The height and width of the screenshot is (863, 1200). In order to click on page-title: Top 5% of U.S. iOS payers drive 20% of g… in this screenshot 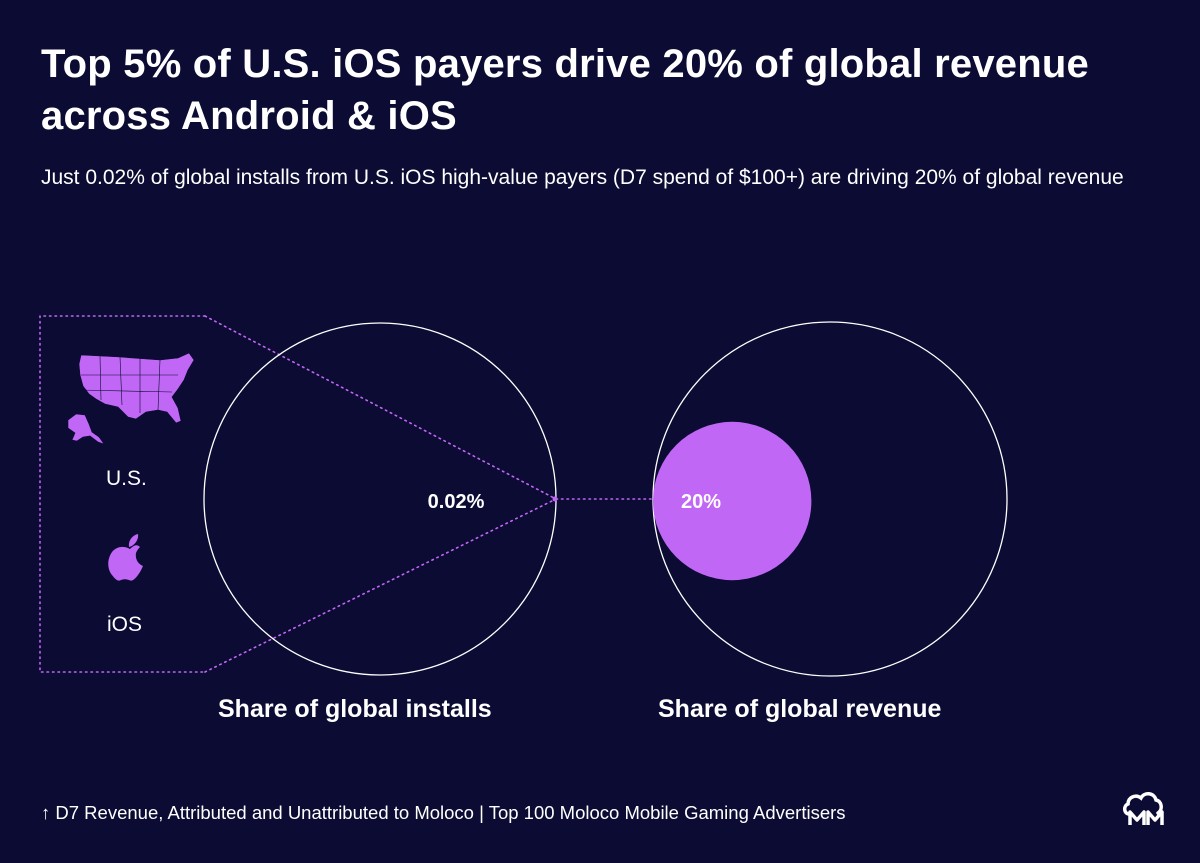, I will do `click(565, 90)`.